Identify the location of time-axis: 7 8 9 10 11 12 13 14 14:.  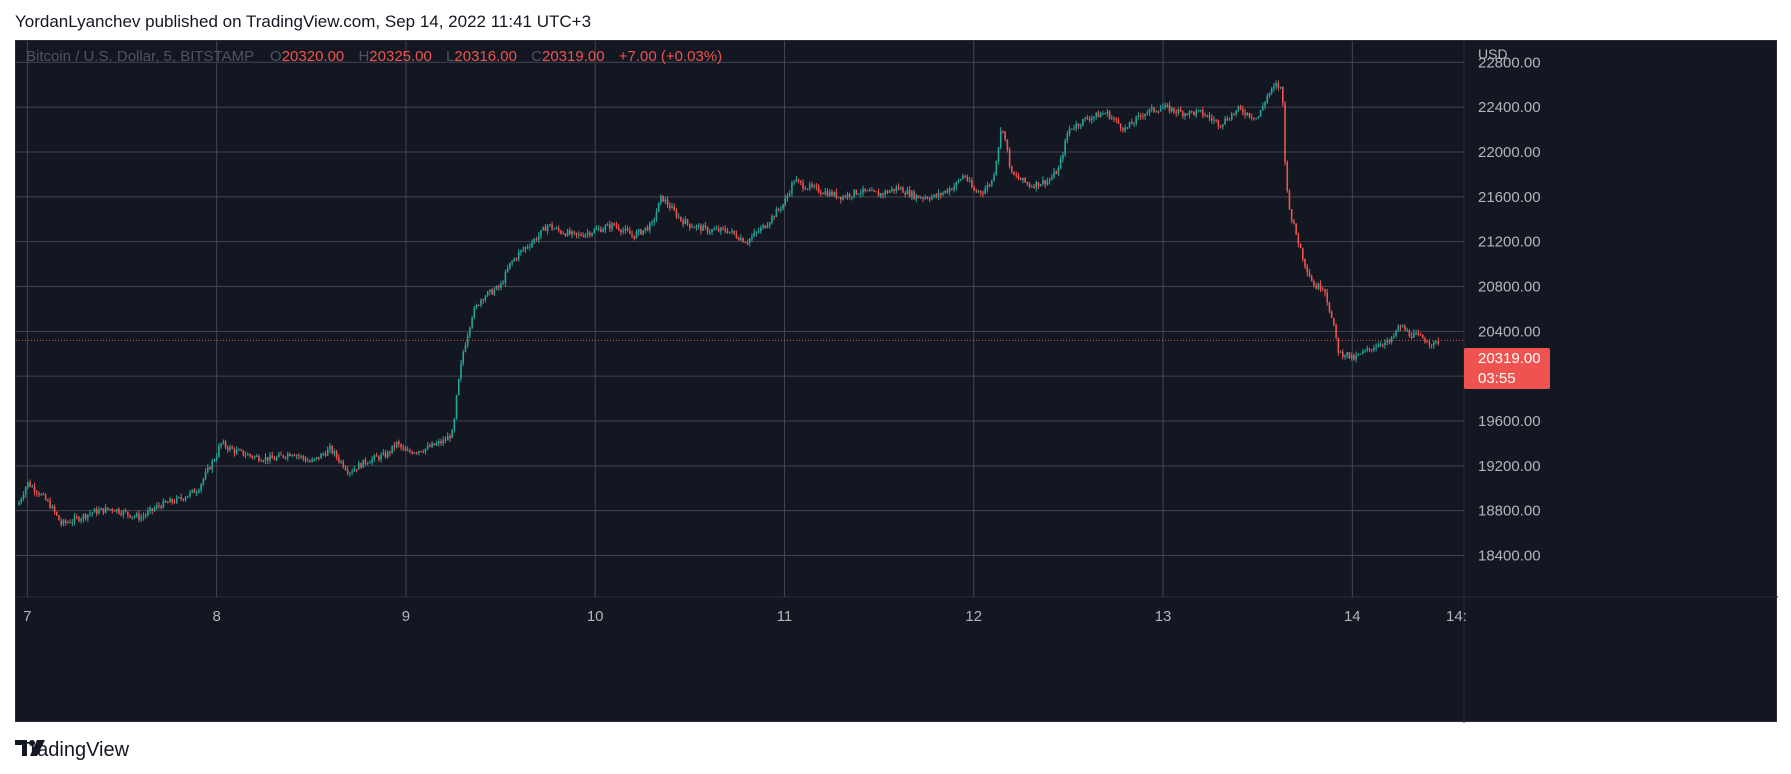
(745, 616).